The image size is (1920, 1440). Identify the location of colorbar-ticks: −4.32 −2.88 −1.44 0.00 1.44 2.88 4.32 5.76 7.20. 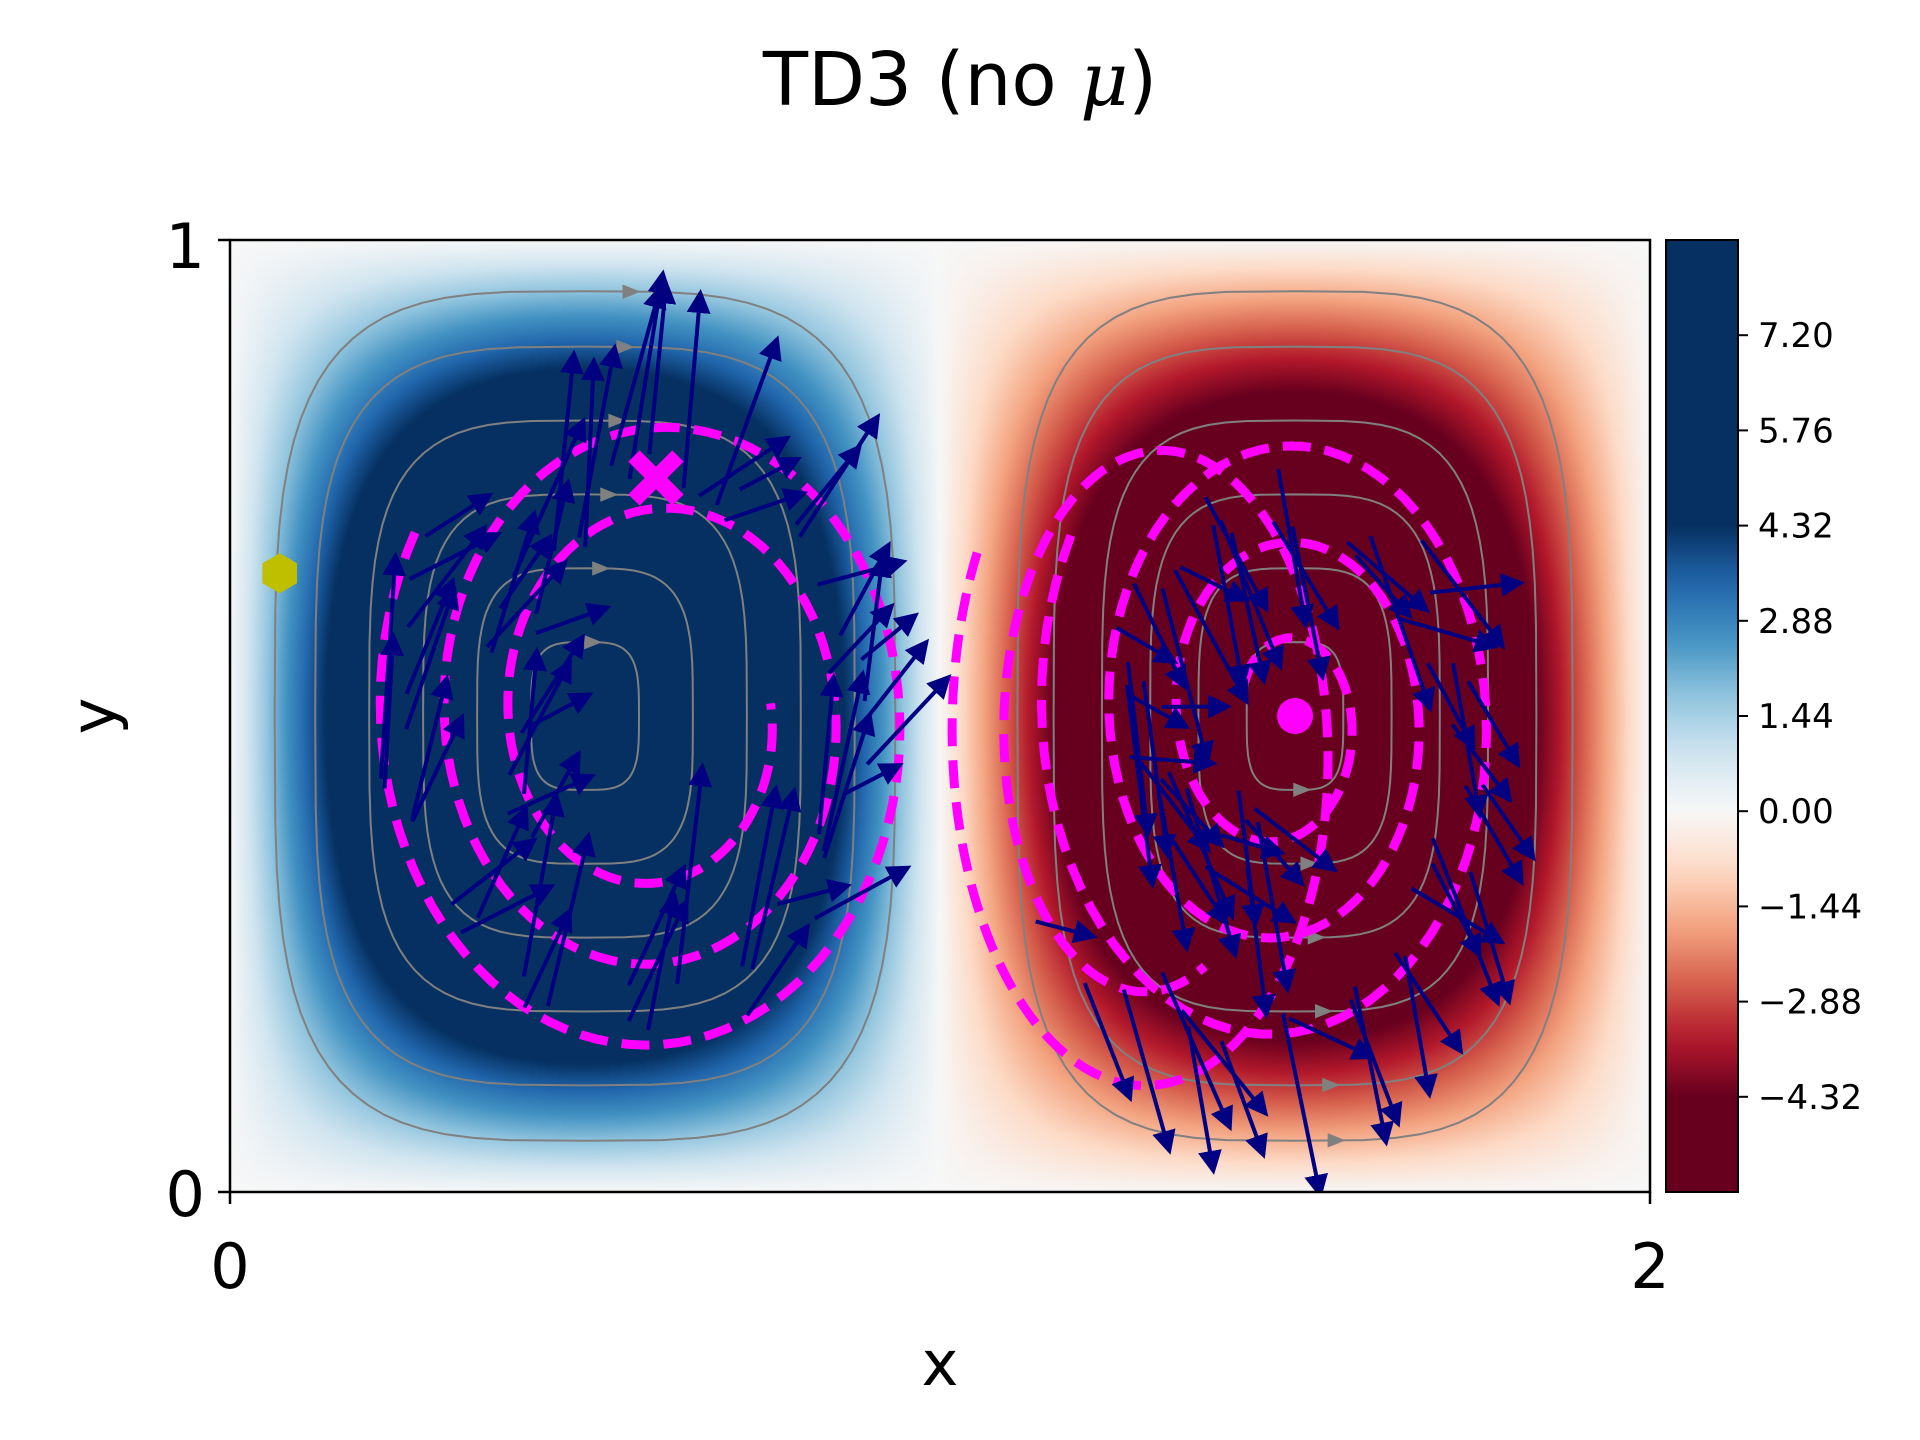
(1800, 717).